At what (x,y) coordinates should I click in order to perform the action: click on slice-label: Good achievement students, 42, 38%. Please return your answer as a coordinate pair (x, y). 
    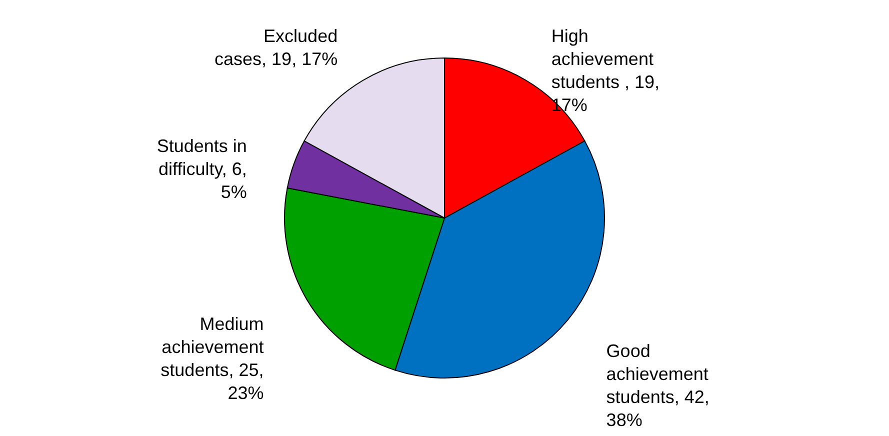
    Looking at the image, I should click on (658, 385).